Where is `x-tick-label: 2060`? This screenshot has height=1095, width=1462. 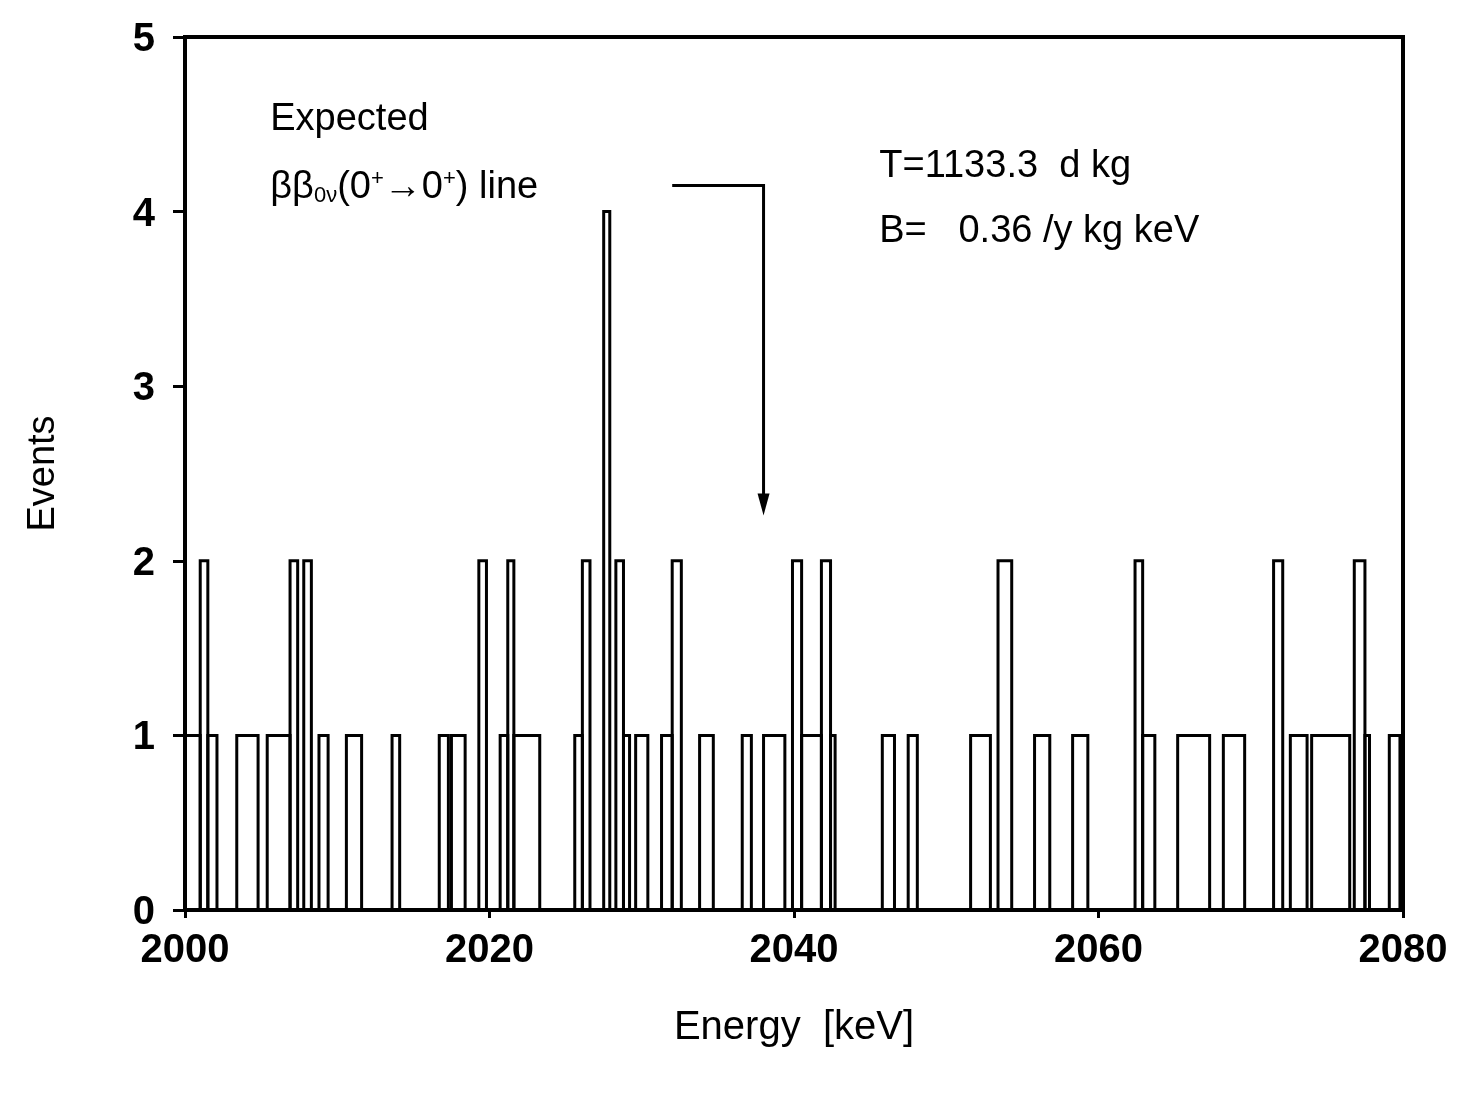 x-tick-label: 2060 is located at coordinates (1098, 948).